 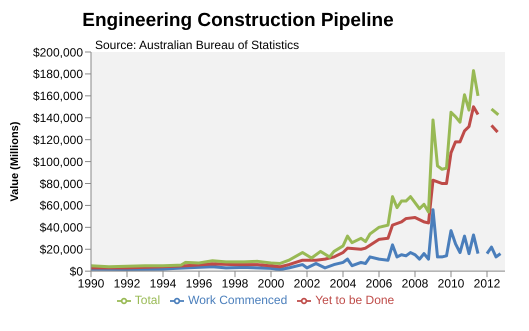 What do you see at coordinates (487, 283) in the screenshot?
I see `x-tick-label: 2012` at bounding box center [487, 283].